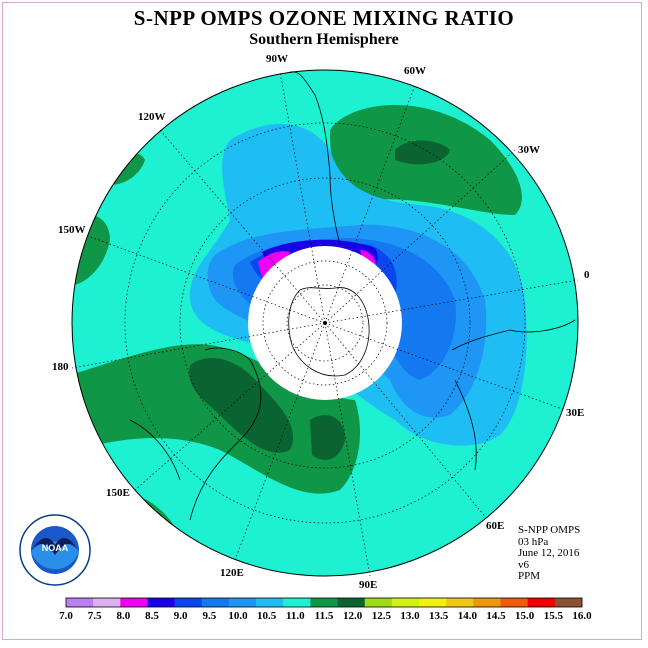 The image size is (648, 648). I want to click on latitude-circle-75s, so click(325, 323).